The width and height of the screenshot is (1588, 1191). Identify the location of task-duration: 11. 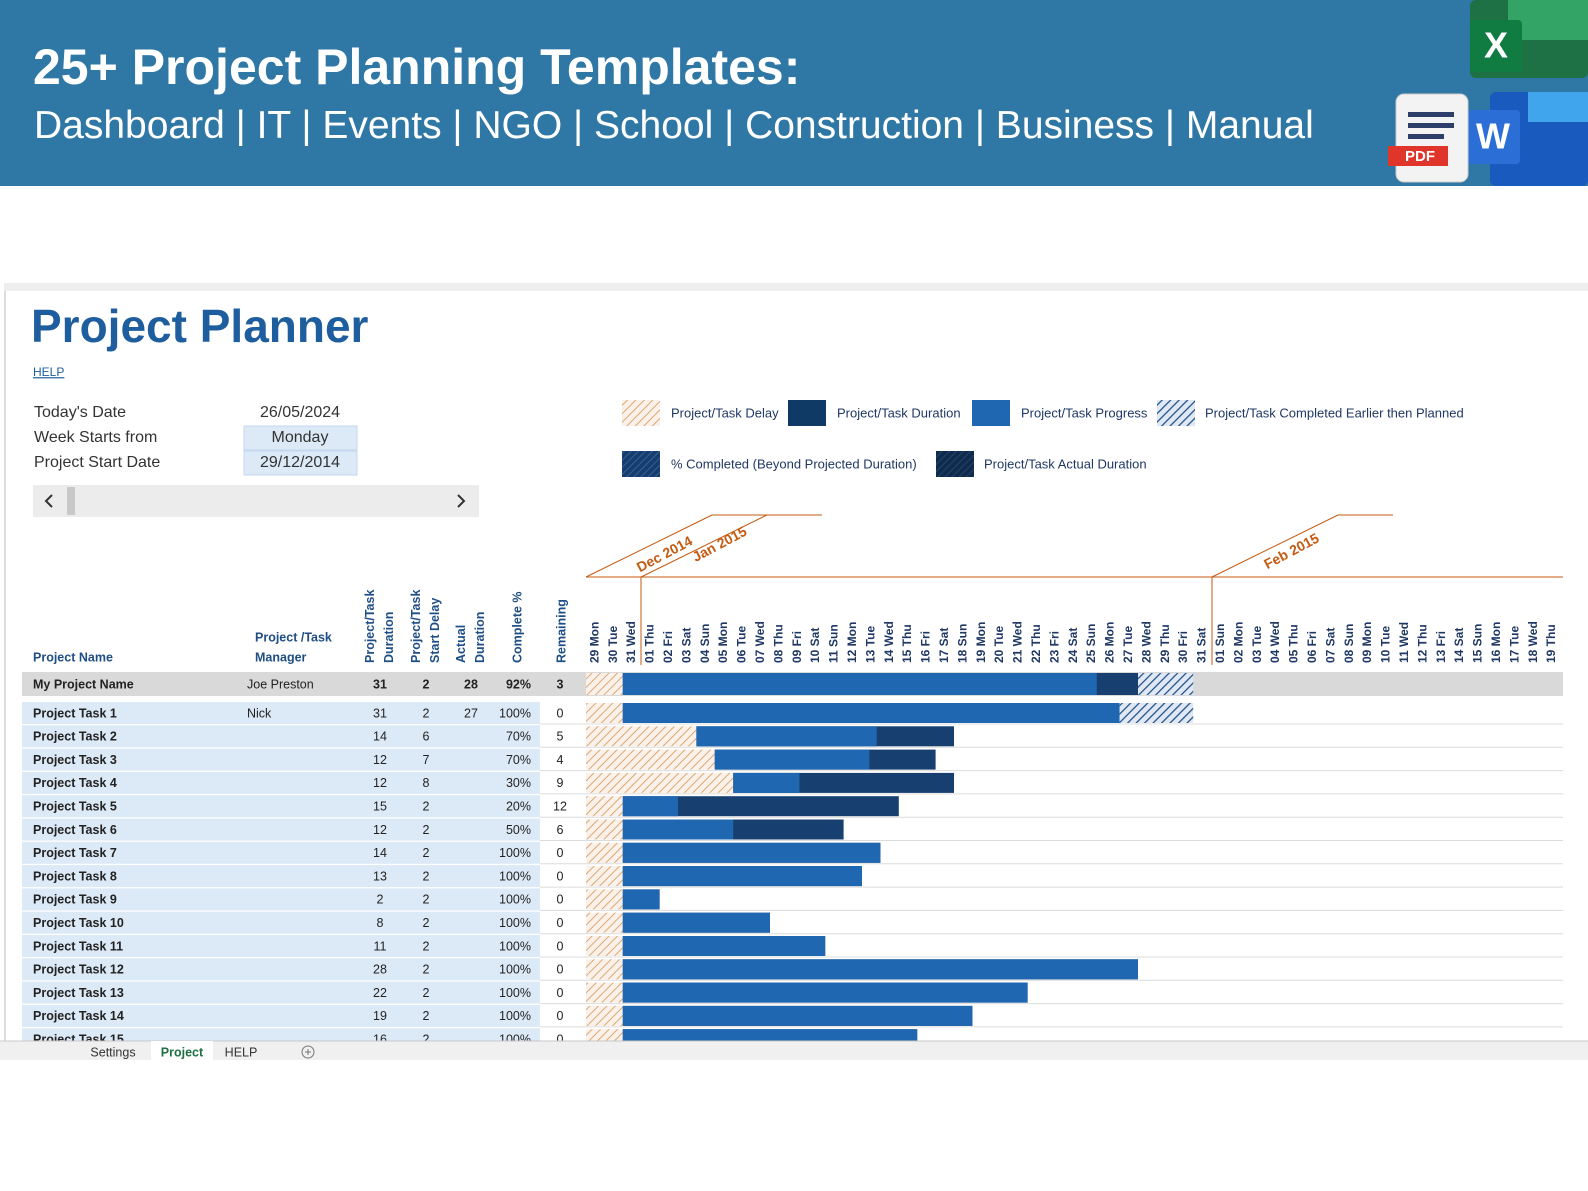
(380, 946).